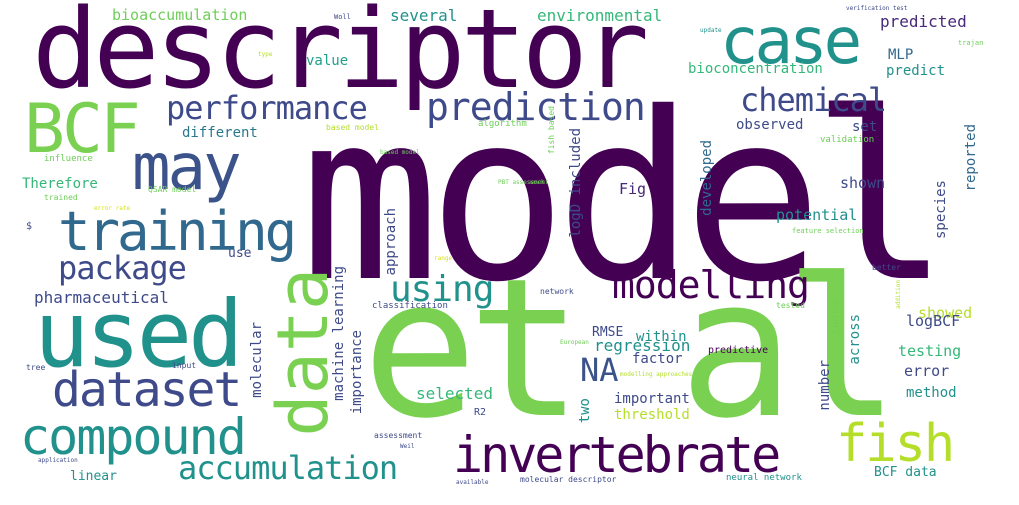  What do you see at coordinates (905, 472) in the screenshot?
I see `word-bcf-data: BCF data` at bounding box center [905, 472].